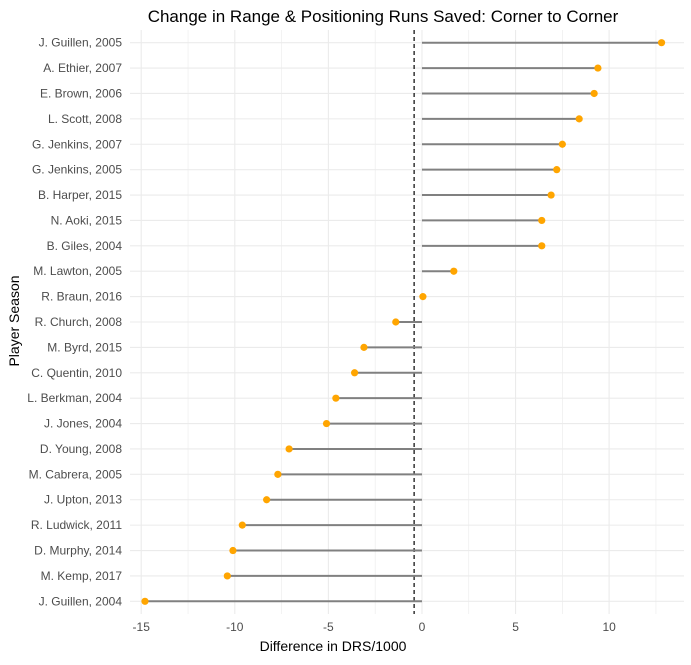  Describe the element at coordinates (83, 424) in the screenshot. I see `y-tick-label: J. Jones, 2004` at that location.